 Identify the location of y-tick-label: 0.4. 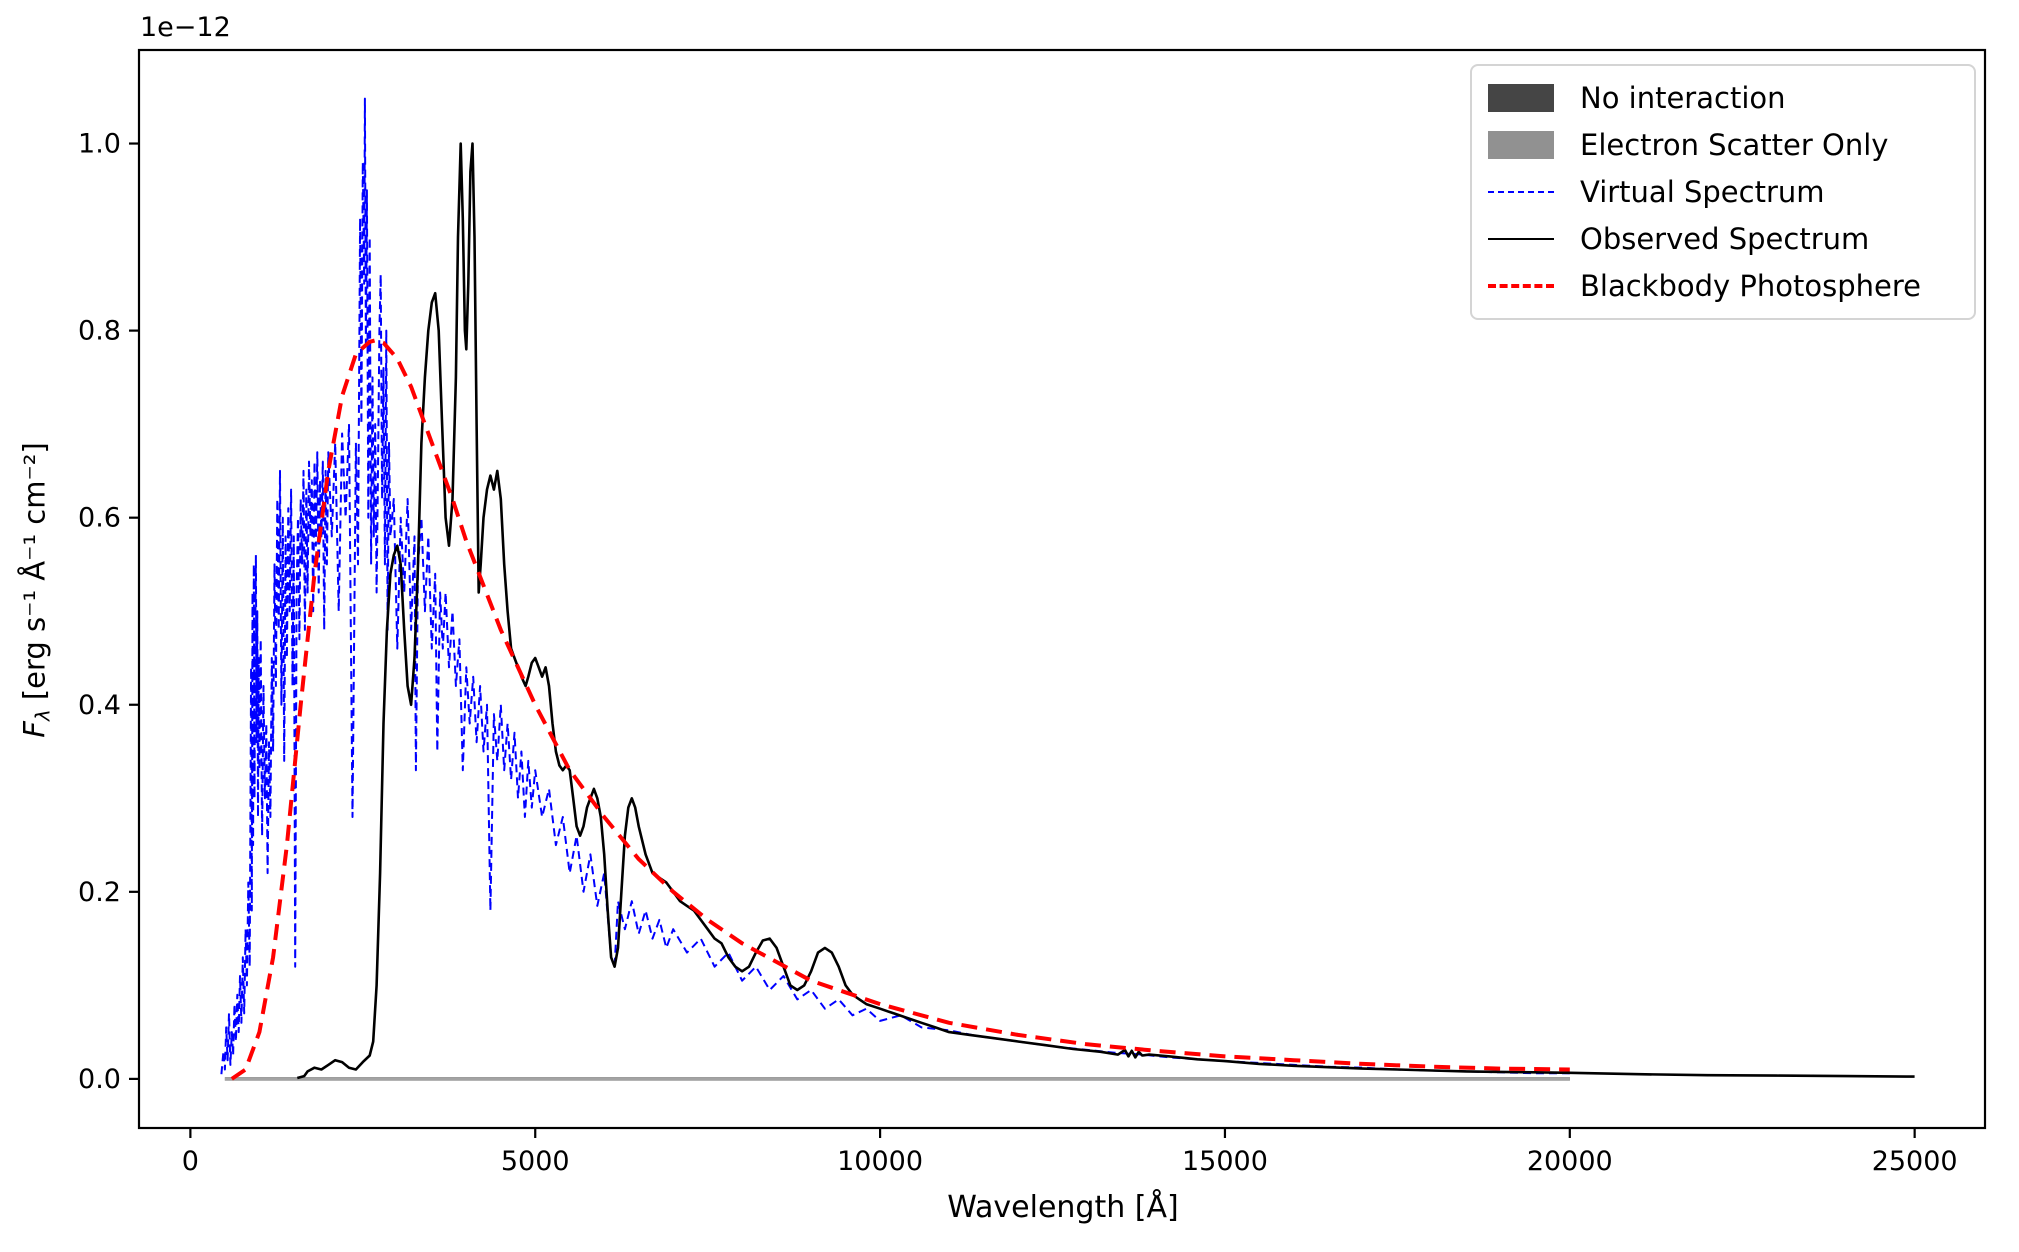
(99, 705).